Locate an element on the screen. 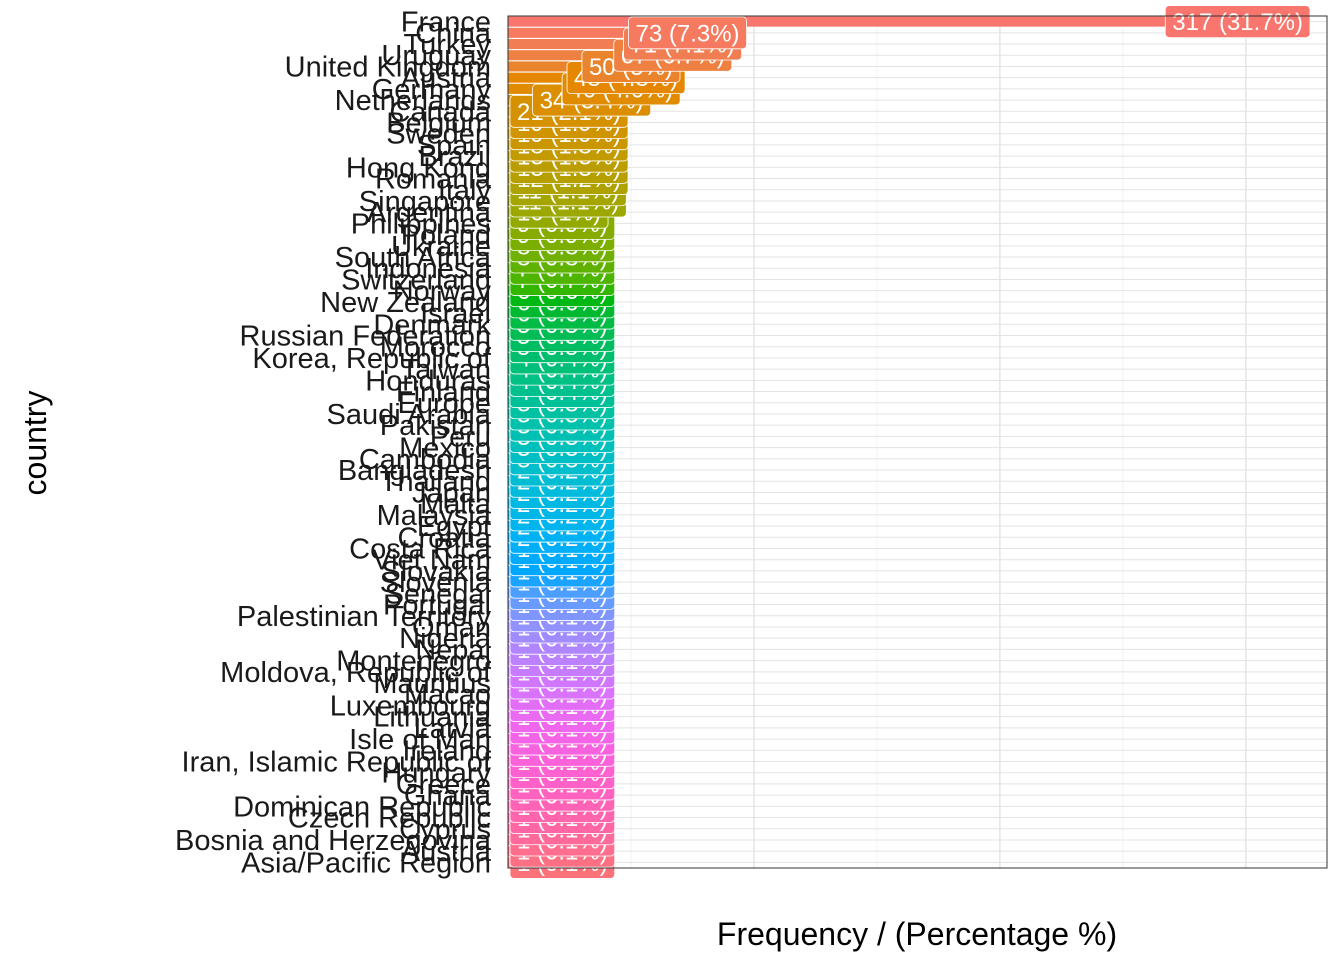 This screenshot has width=1344, height=960. category-label: Ghana is located at coordinates (448, 796).